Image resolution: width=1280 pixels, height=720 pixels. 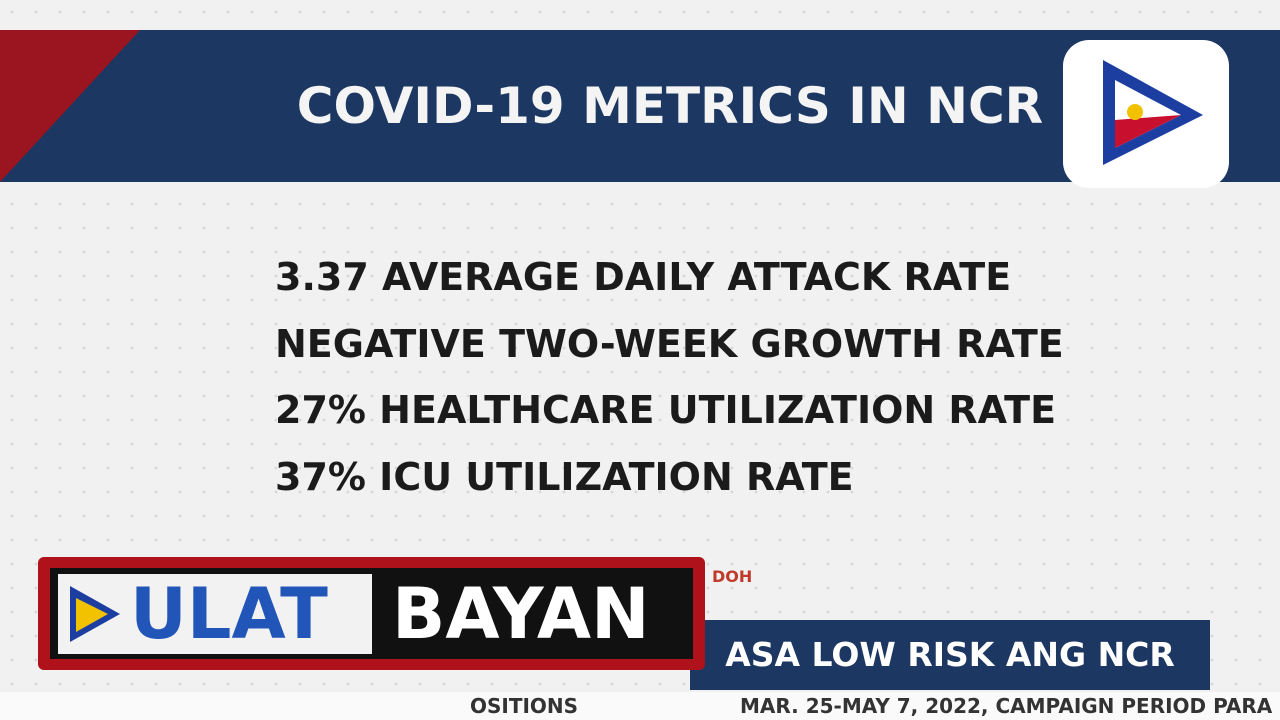 What do you see at coordinates (666, 410) in the screenshot?
I see `metric: 27% HEALTHCARE UTILIZATION RATE` at bounding box center [666, 410].